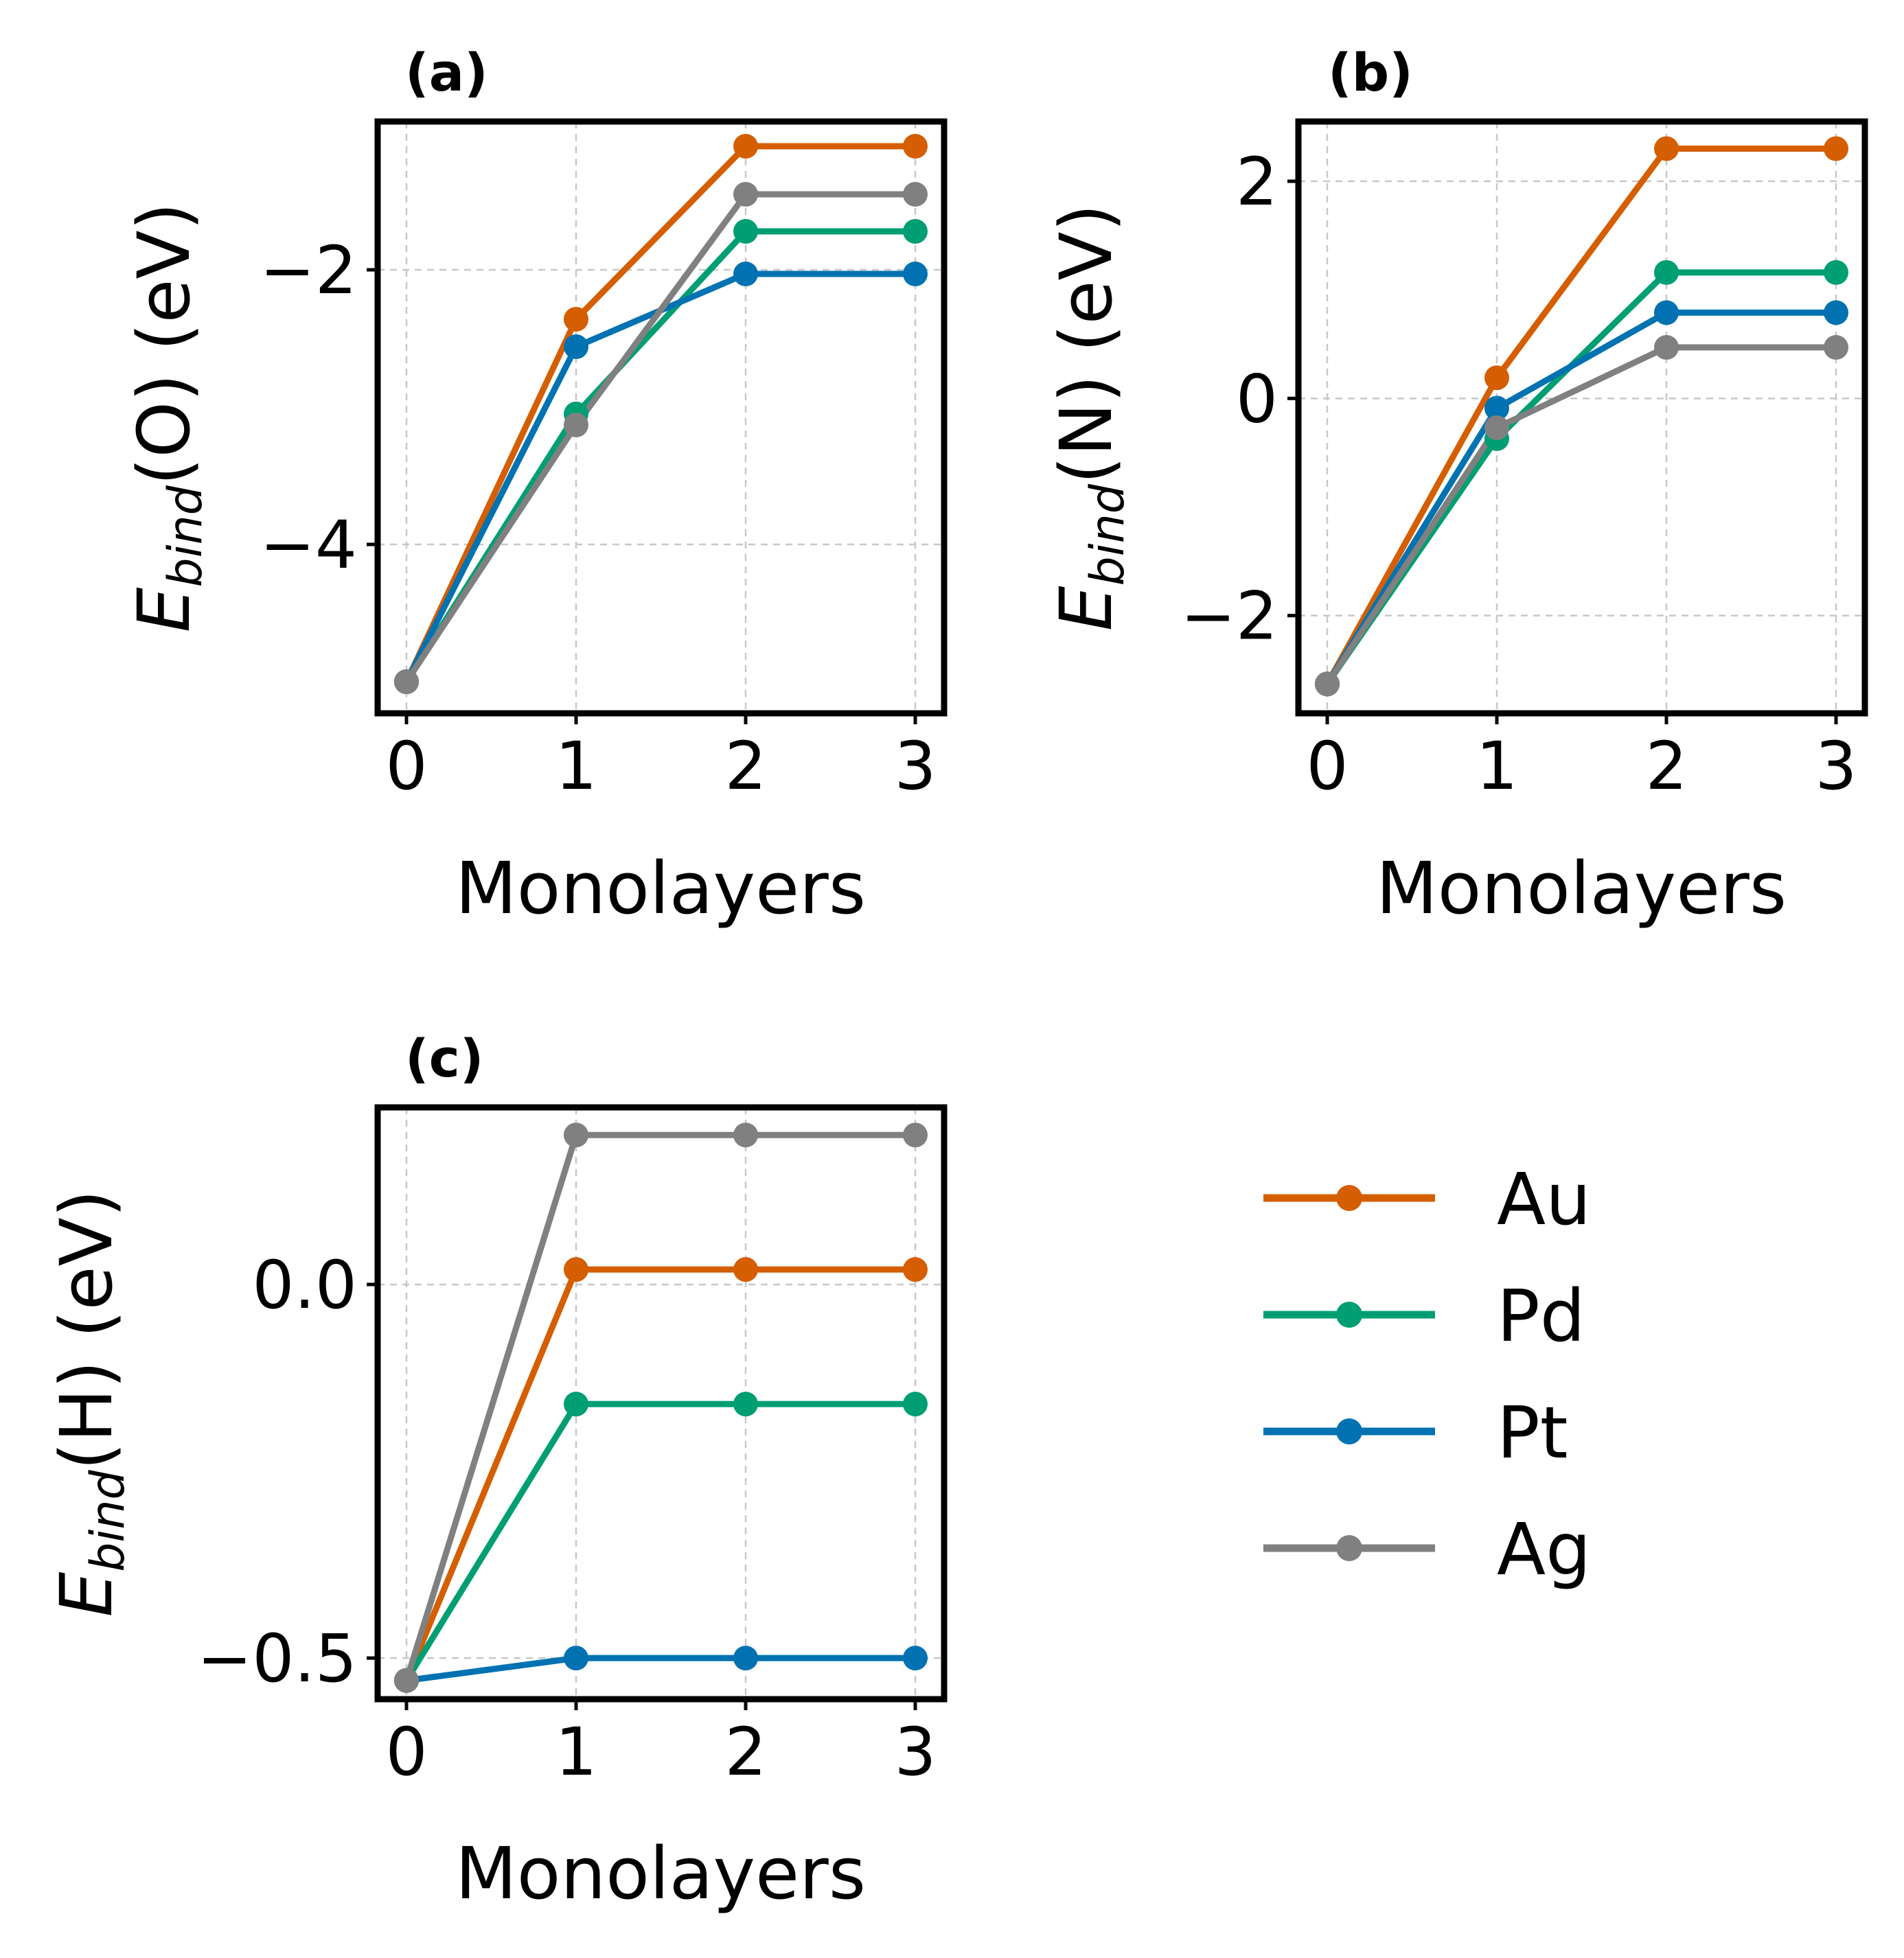 The image size is (1904, 1958). I want to click on panel-a-xlabel: Monolayers, so click(660, 888).